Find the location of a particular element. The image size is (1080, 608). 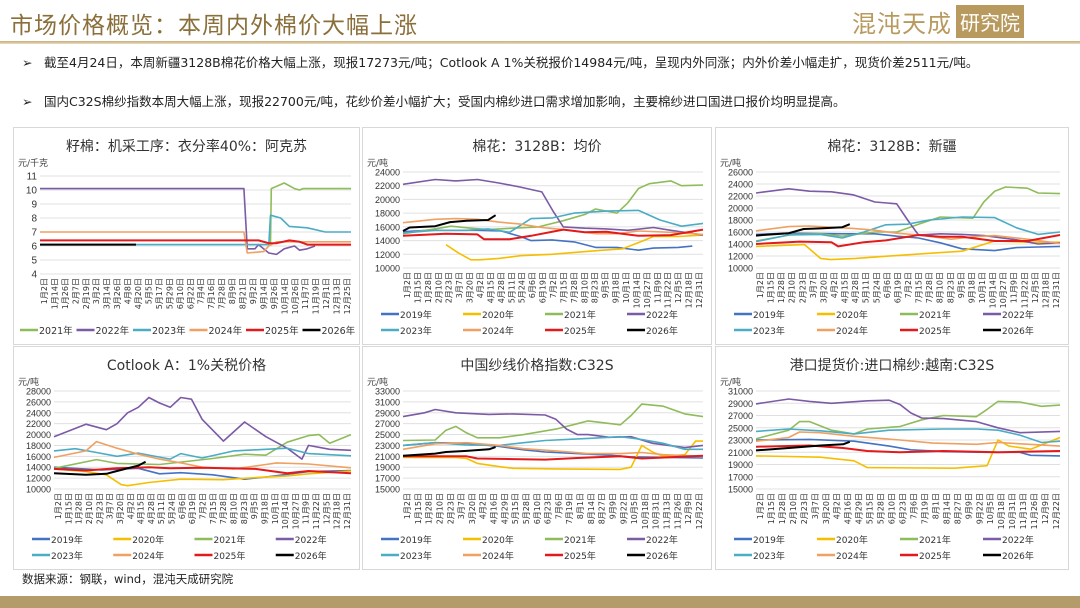

y-tick-label: 29000 is located at coordinates (387, 413).